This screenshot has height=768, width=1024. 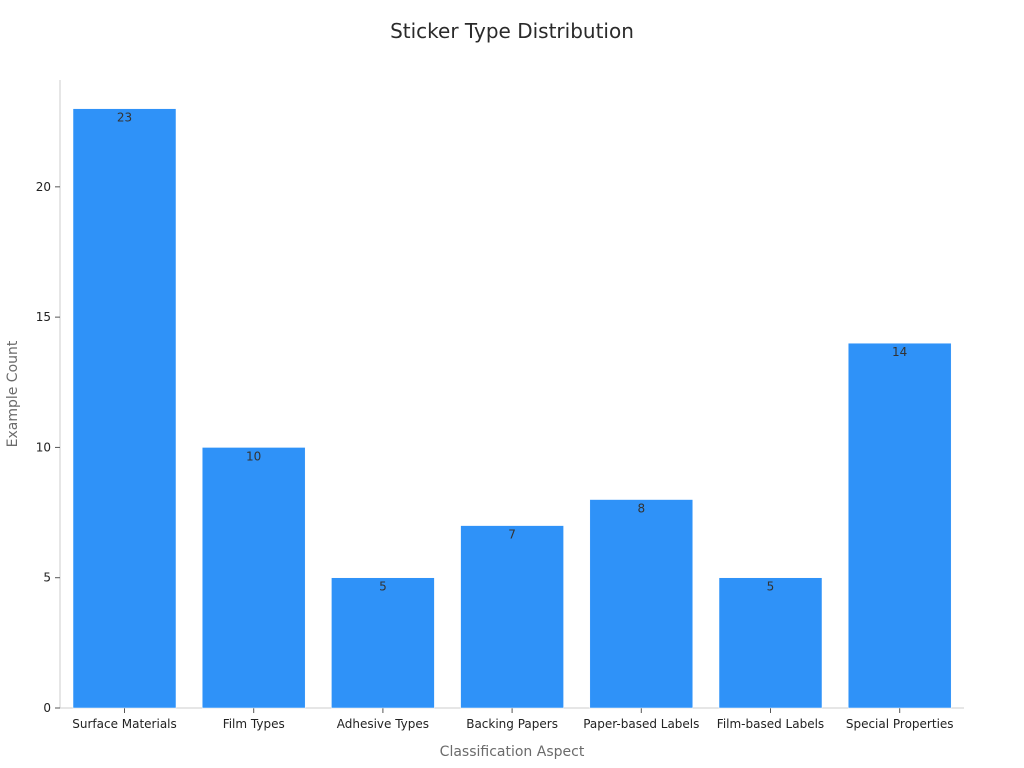 I want to click on y-axis-title: Example Count, so click(x=13, y=393).